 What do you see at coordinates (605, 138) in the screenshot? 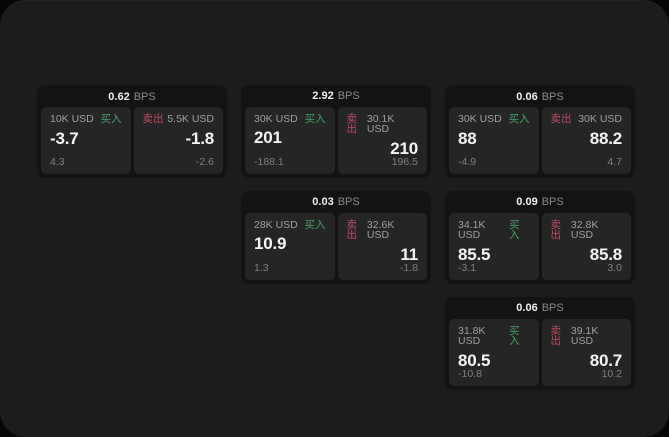
I see `sell-price: 88.2` at bounding box center [605, 138].